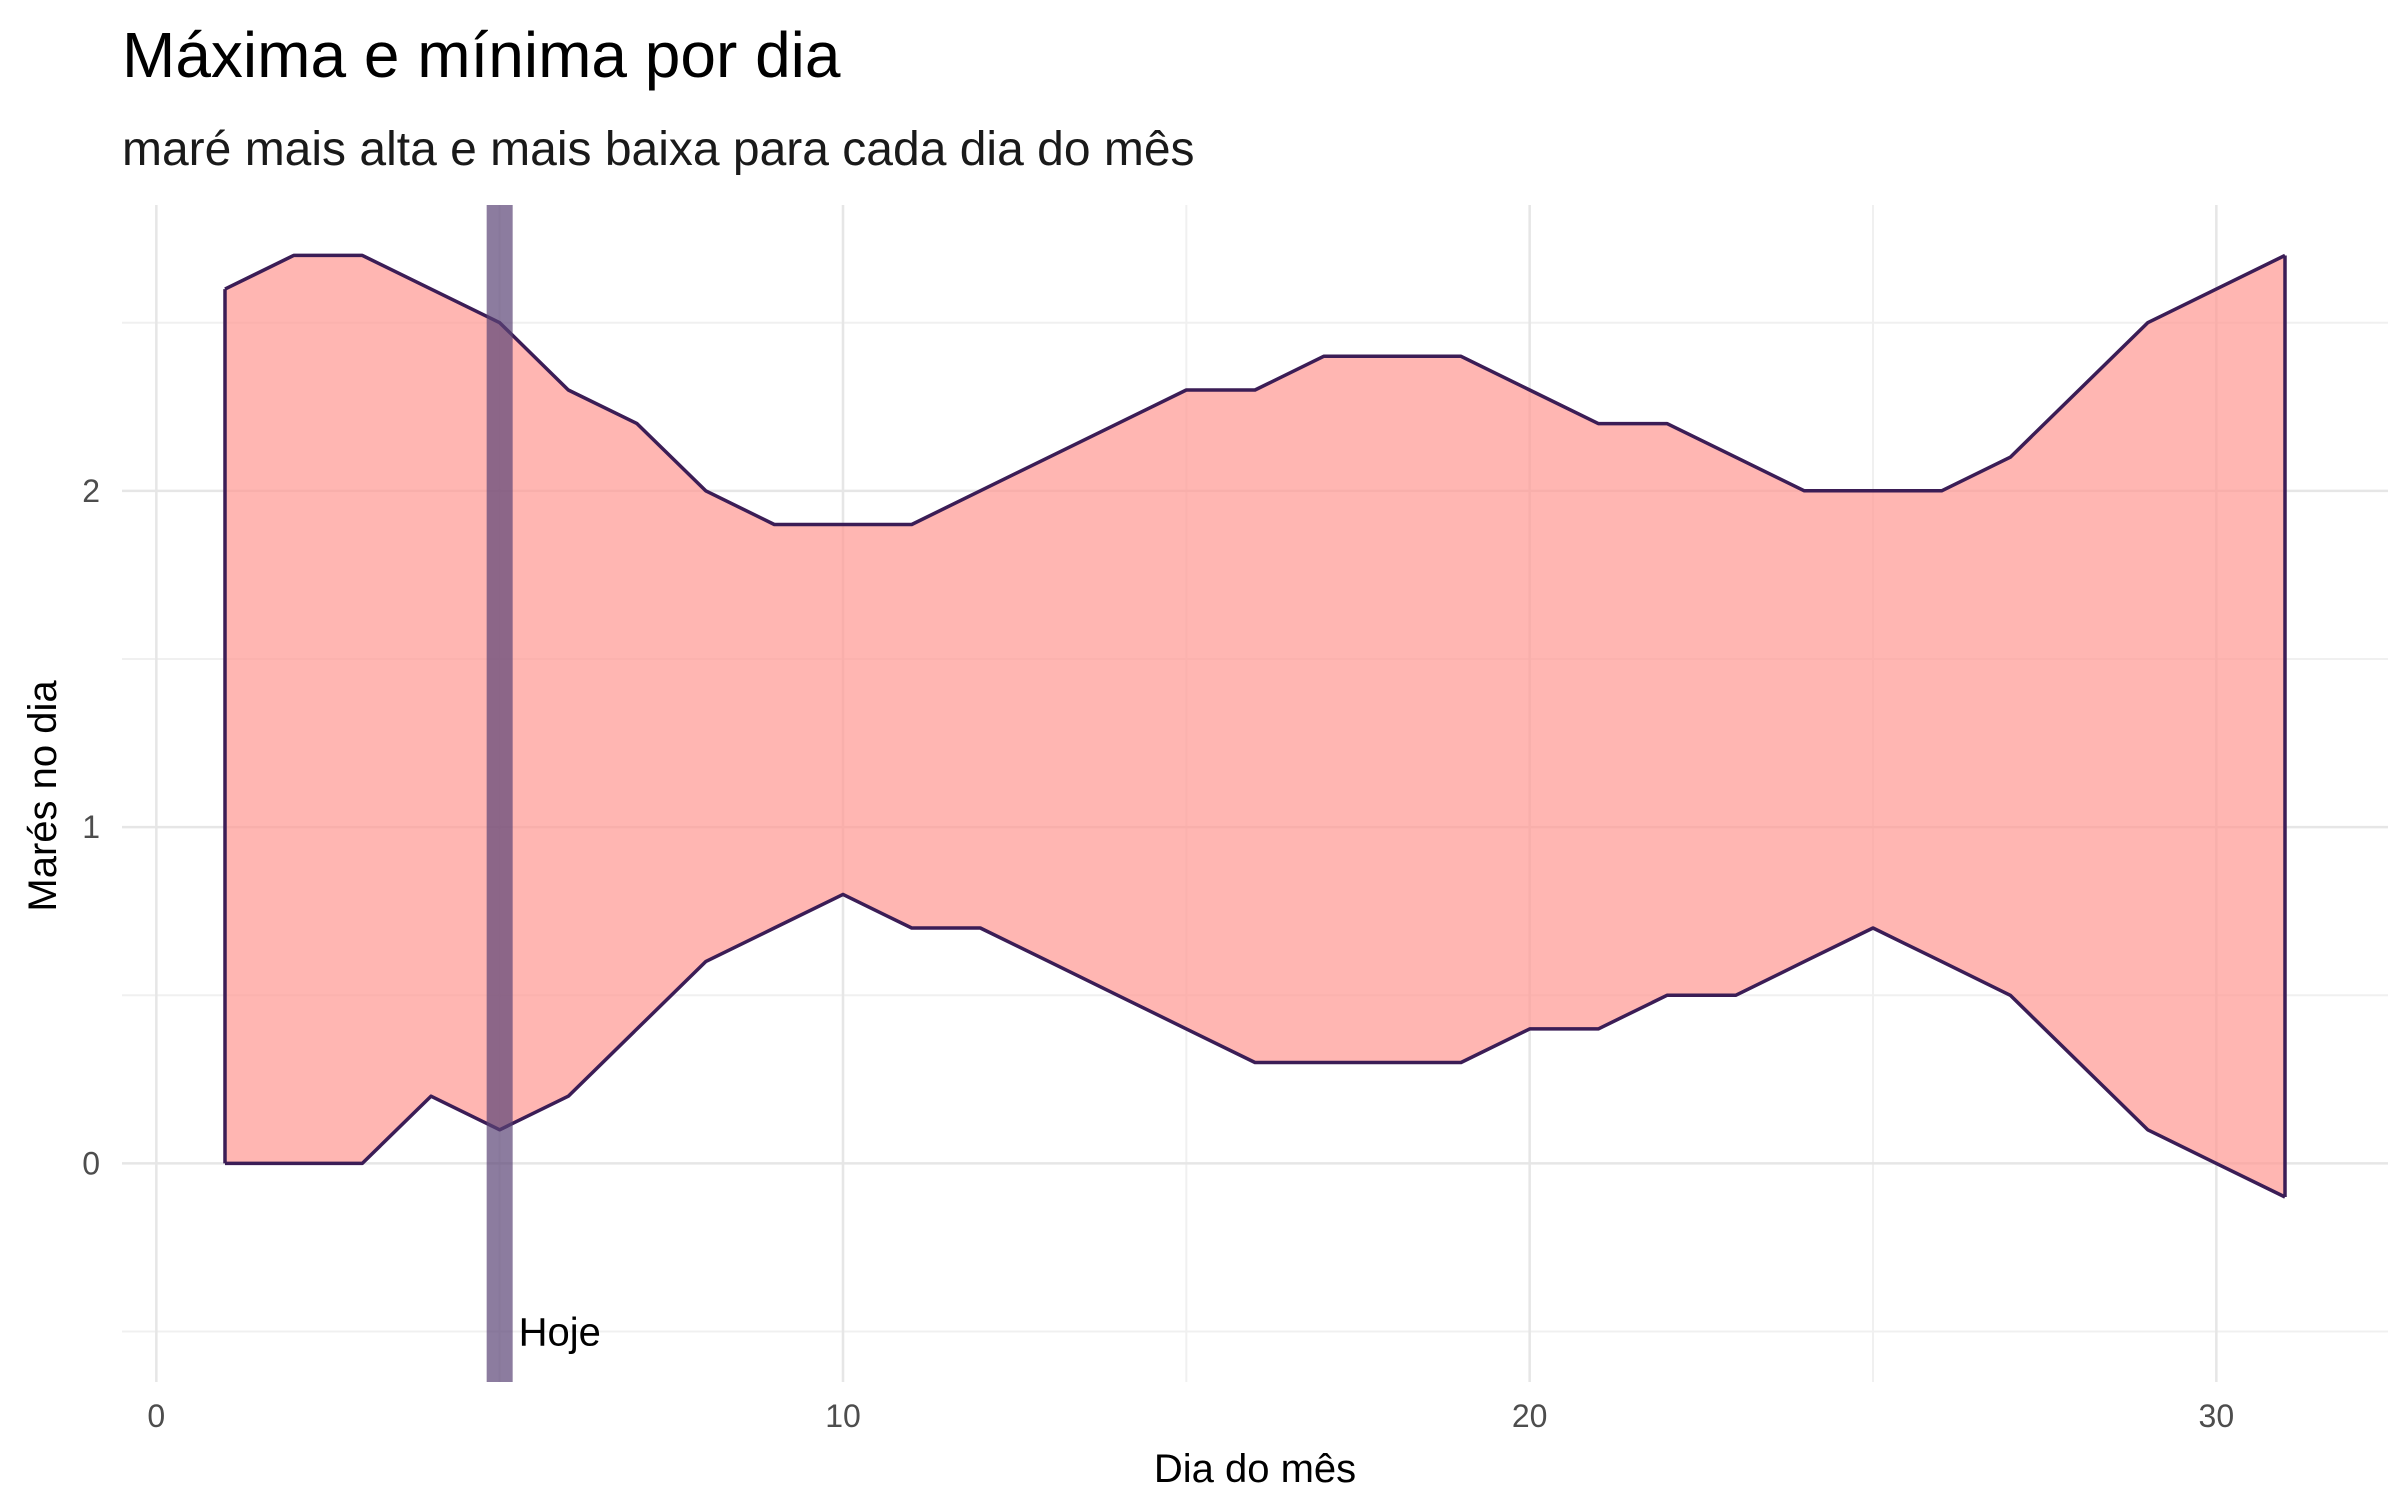 Image resolution: width=2400 pixels, height=1500 pixels. Describe the element at coordinates (843, 1416) in the screenshot. I see `x-tick-label: 10` at that location.